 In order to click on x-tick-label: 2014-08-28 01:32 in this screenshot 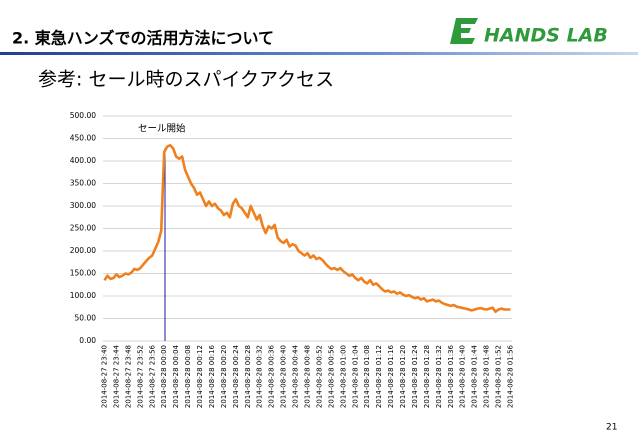, I will do `click(439, 376)`.